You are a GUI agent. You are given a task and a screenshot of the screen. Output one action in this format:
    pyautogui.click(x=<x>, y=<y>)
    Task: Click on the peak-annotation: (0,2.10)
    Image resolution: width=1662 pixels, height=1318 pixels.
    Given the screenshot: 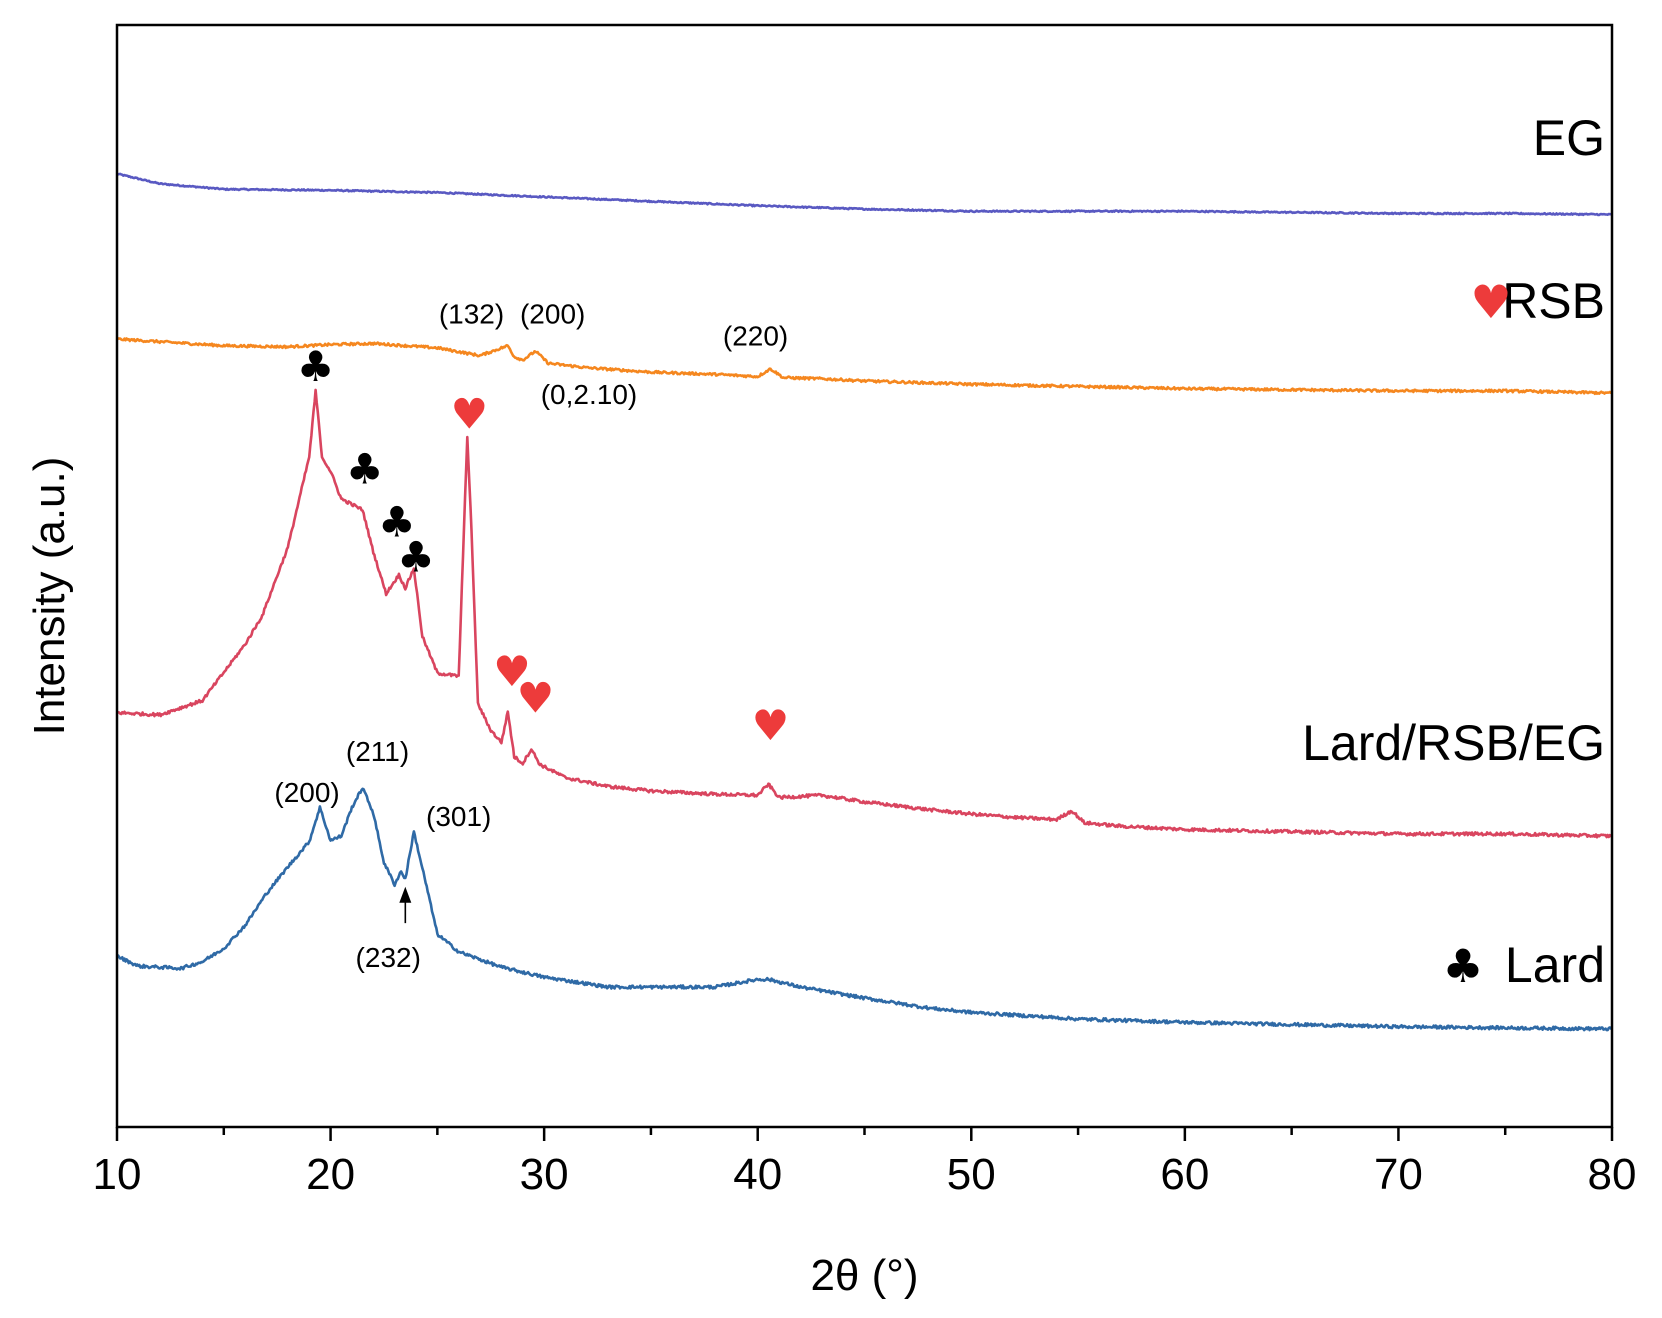 What is the action you would take?
    pyautogui.click(x=589, y=394)
    